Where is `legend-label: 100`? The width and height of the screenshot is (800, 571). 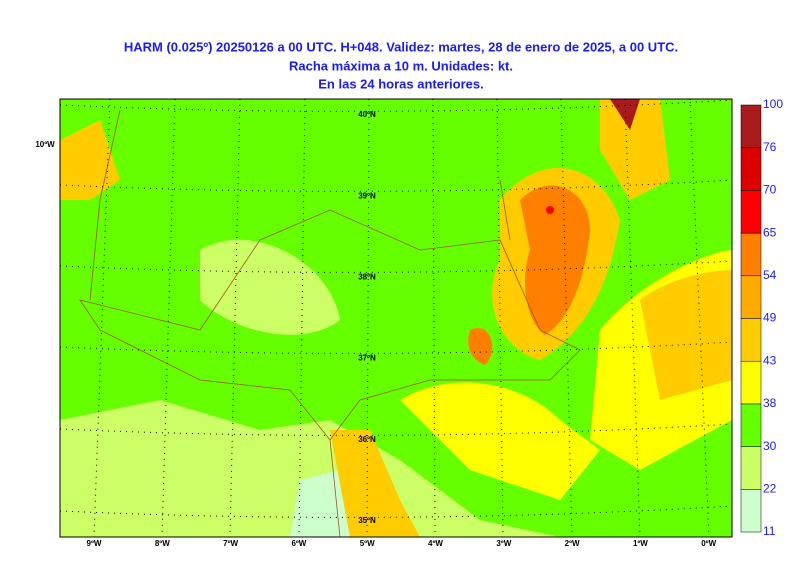 legend-label: 100 is located at coordinates (773, 104).